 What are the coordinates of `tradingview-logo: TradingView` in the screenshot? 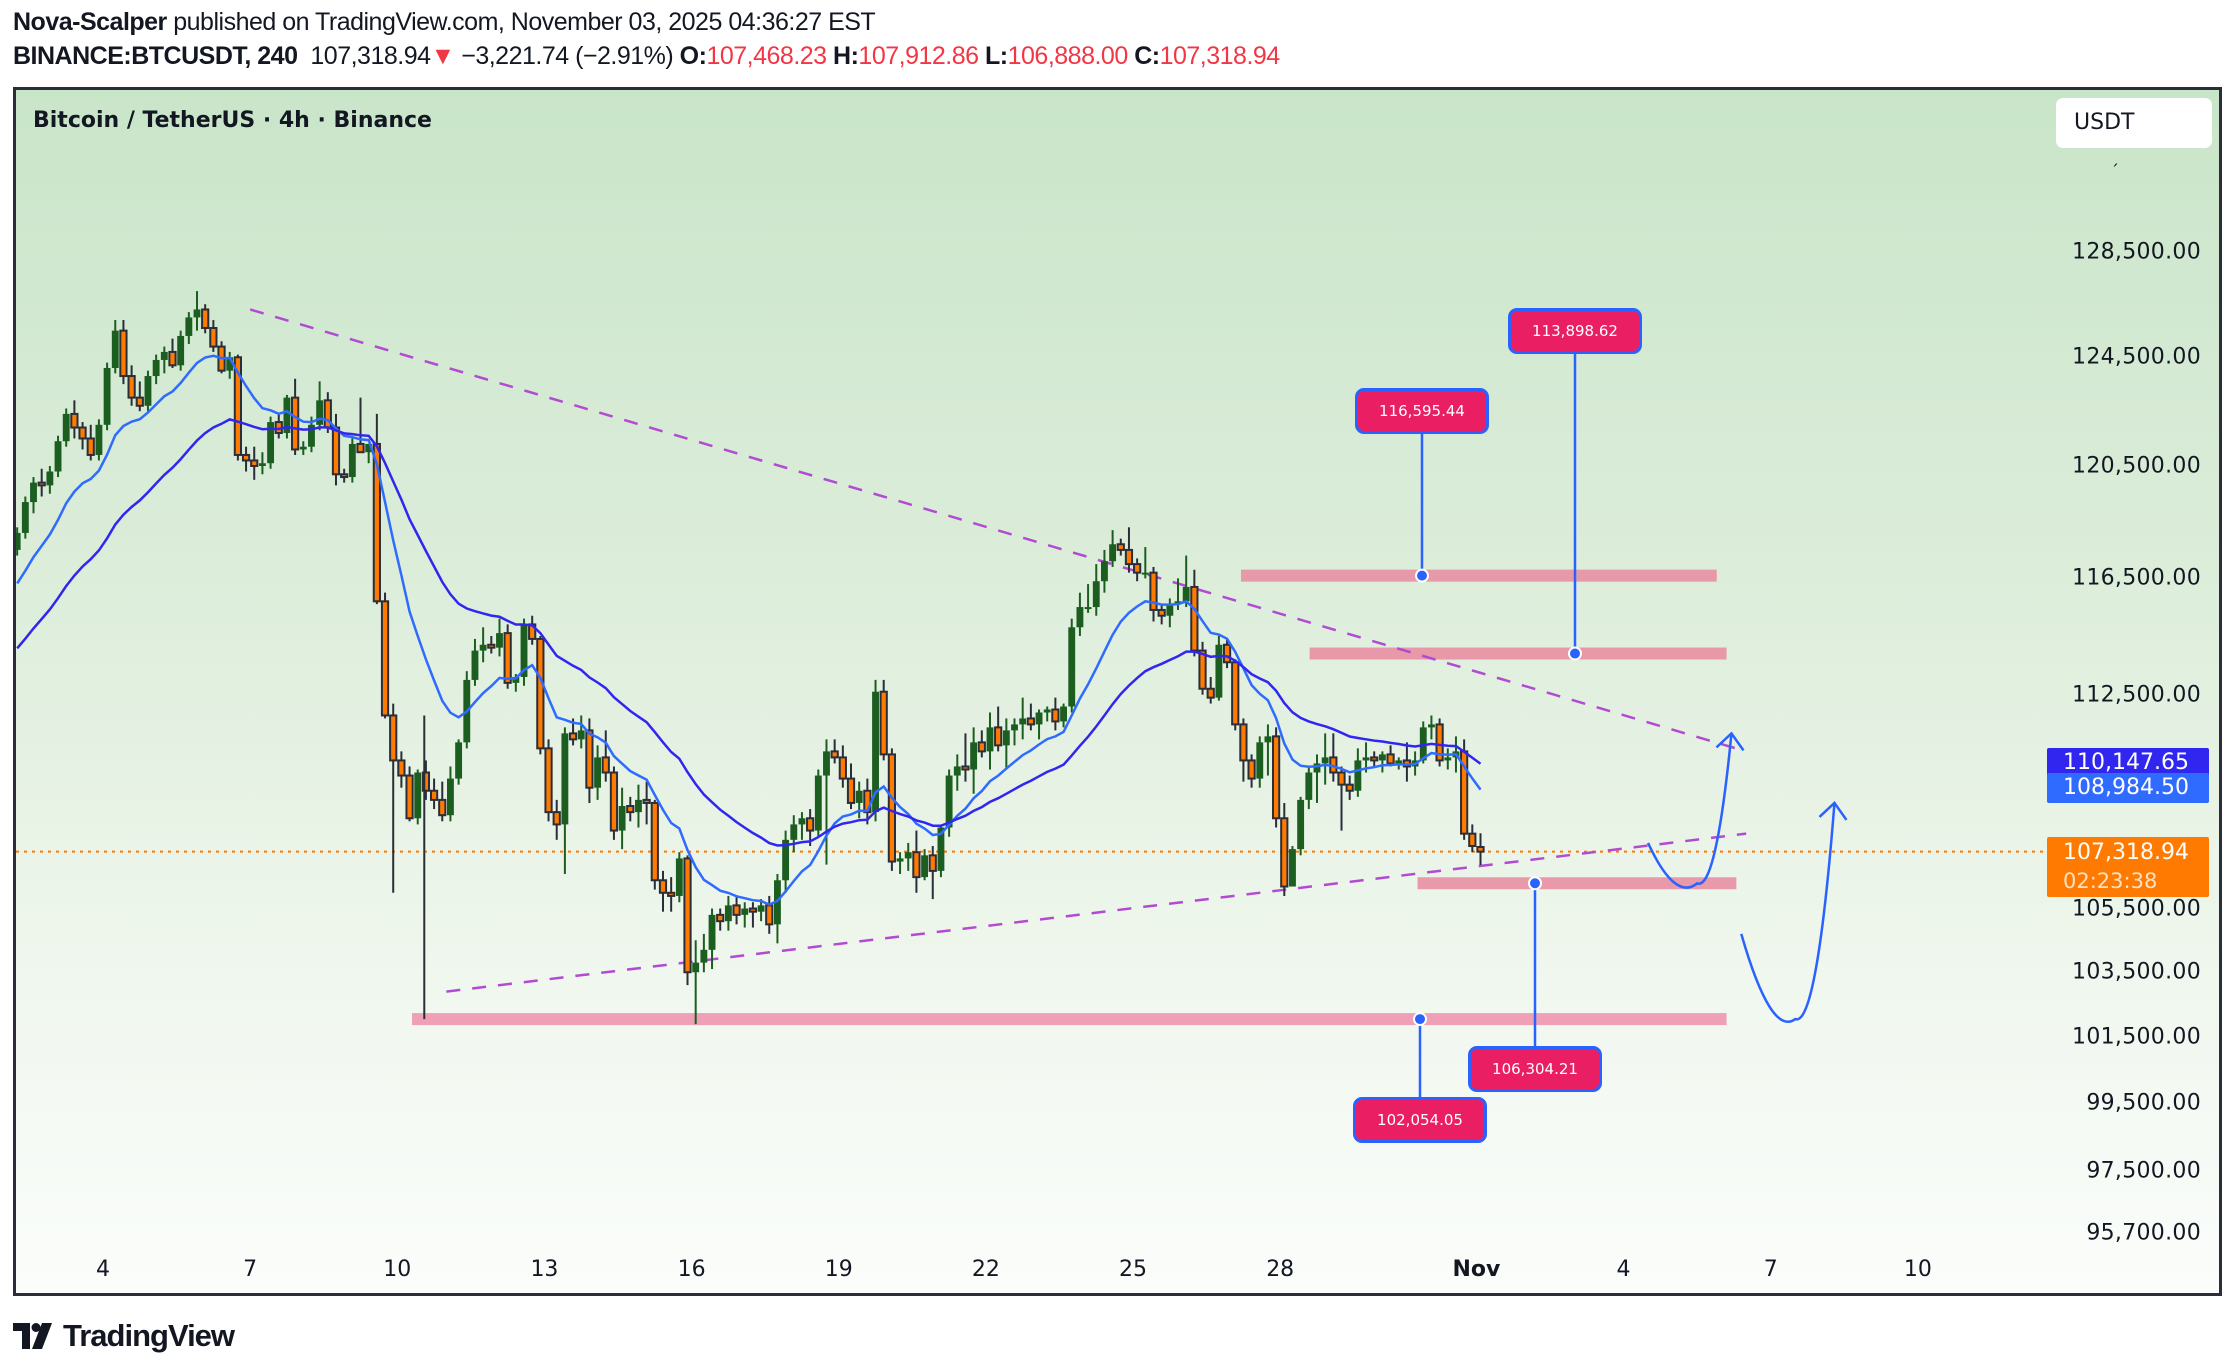 It's located at (124, 1336).